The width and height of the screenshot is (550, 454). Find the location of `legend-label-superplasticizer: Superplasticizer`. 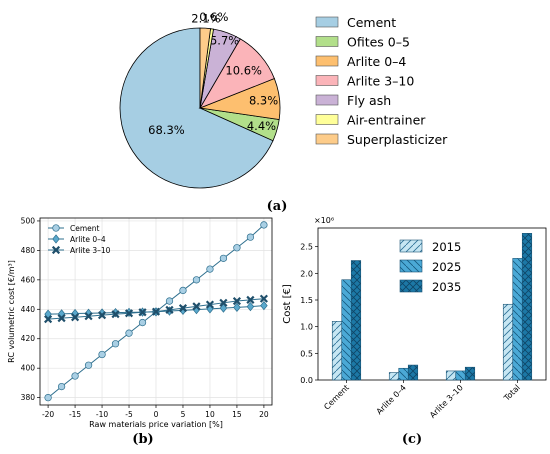

legend-label-superplasticizer: Superplasticizer is located at coordinates (397, 139).